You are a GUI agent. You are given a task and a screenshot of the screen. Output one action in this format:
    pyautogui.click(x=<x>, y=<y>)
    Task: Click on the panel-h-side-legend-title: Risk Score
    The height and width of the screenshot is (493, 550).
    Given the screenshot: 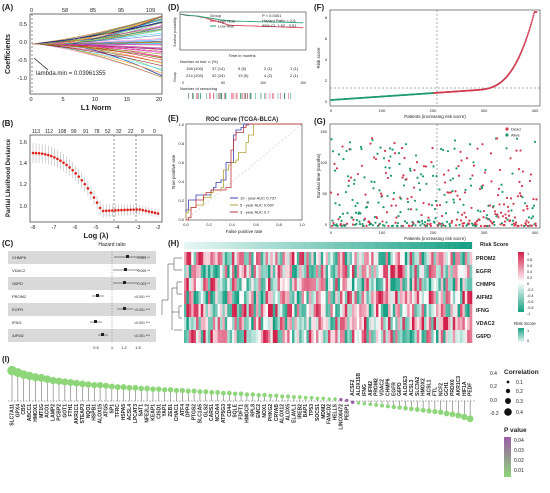 What is the action you would take?
    pyautogui.click(x=525, y=323)
    